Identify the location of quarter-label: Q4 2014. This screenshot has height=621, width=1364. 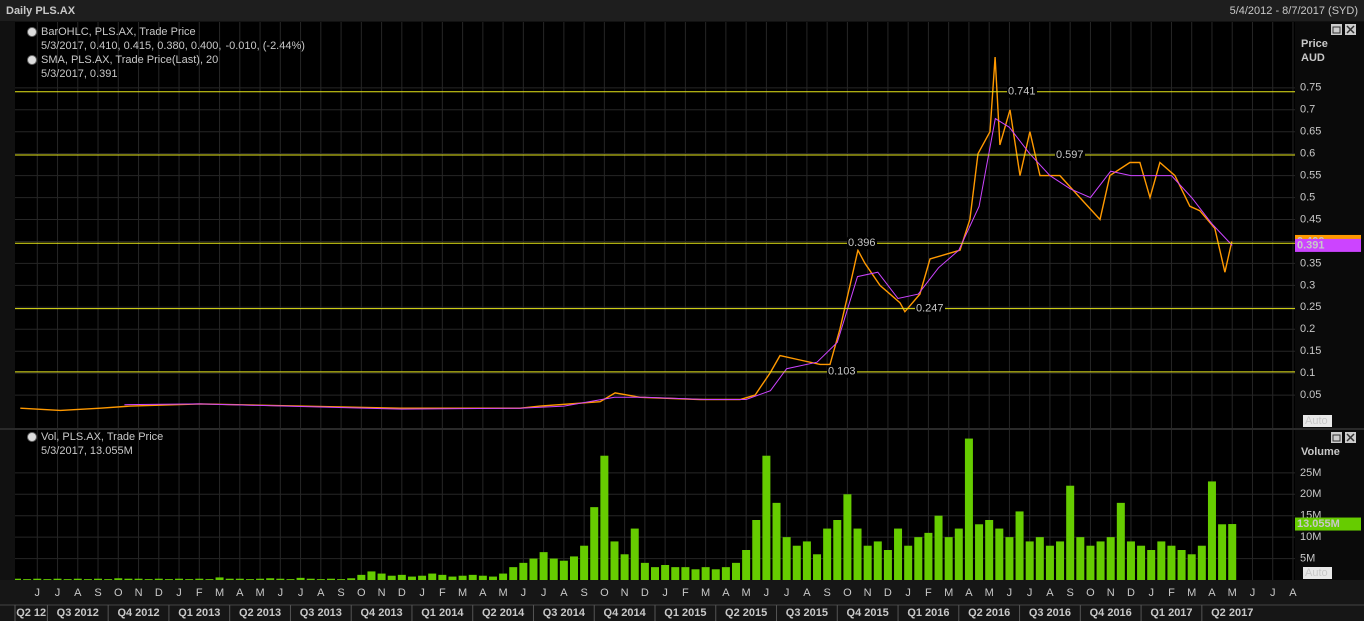
(625, 613).